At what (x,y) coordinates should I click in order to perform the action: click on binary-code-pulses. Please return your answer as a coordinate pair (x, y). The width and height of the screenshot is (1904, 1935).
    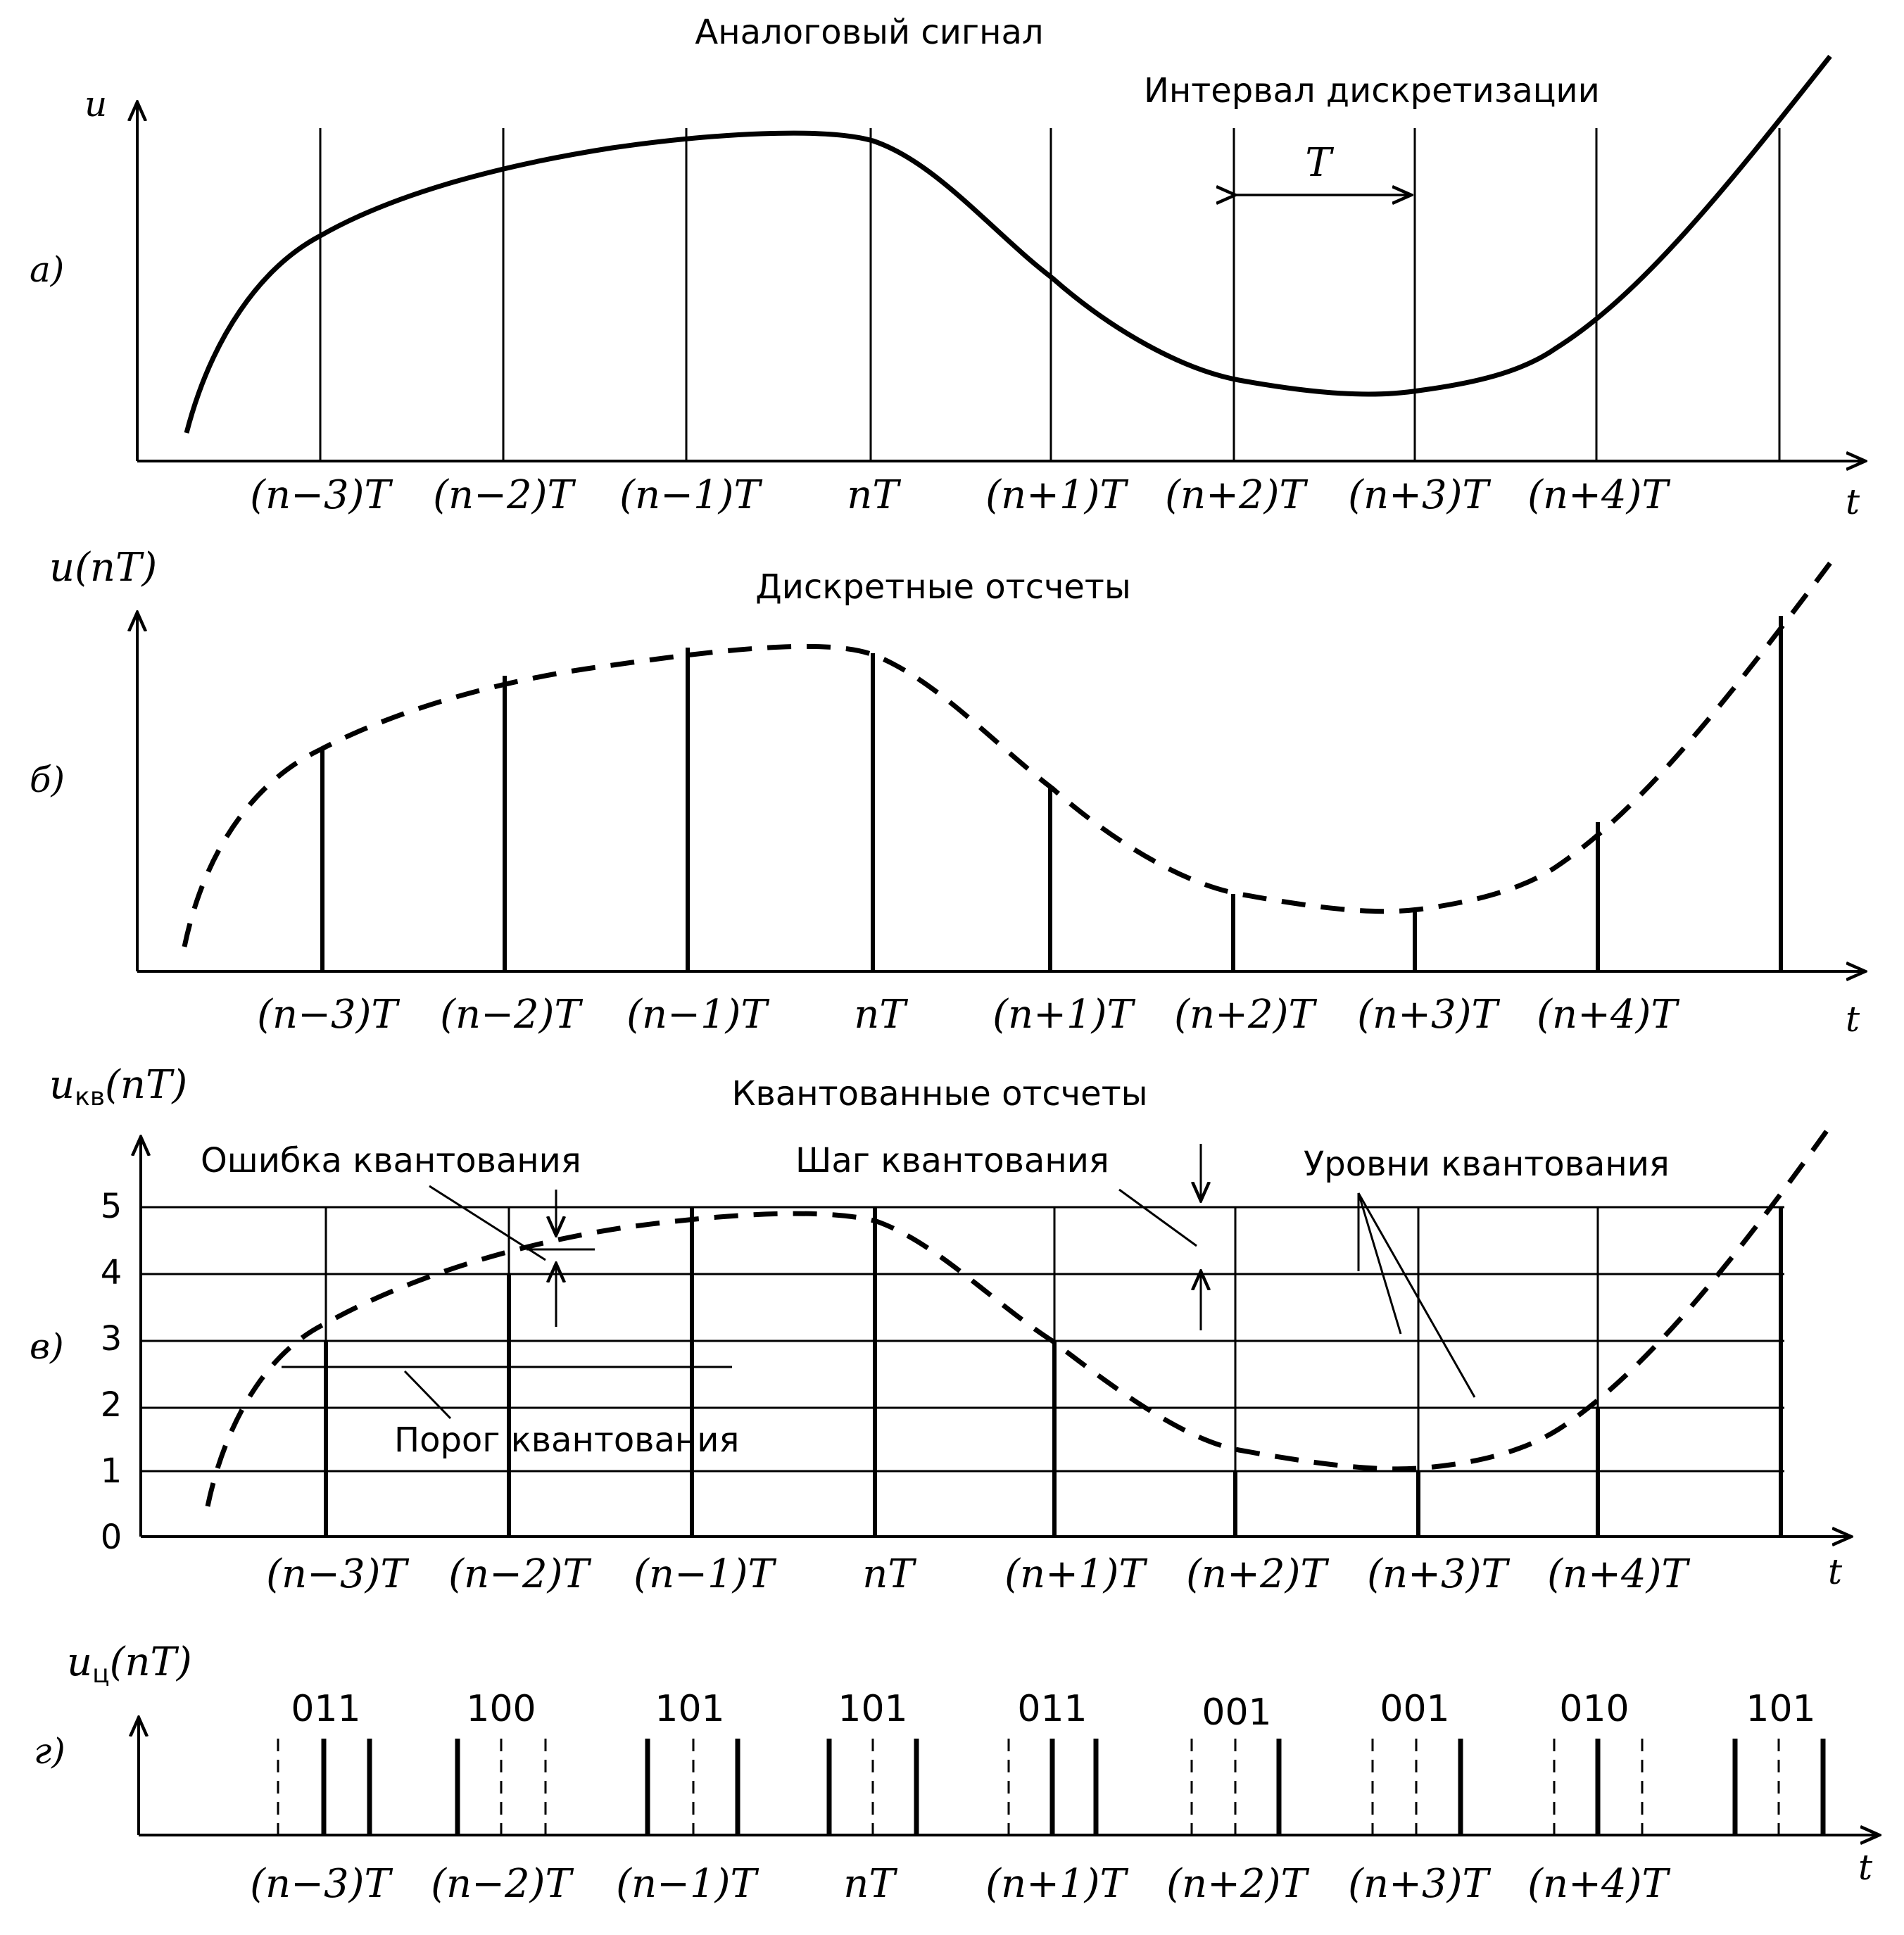
    Looking at the image, I should click on (1052, 1787).